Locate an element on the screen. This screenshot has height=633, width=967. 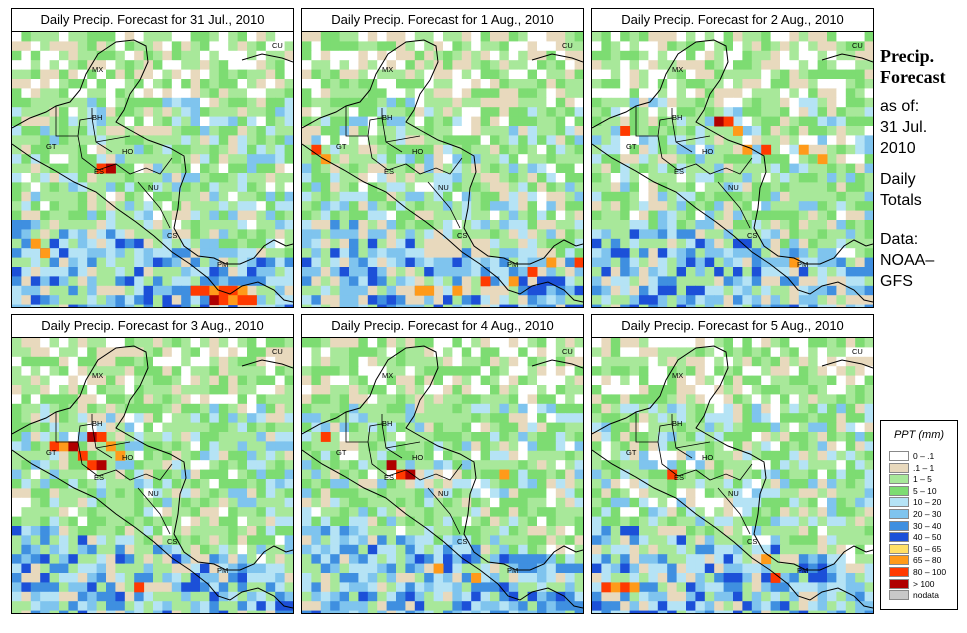
legend-row: 30 – 40 is located at coordinates (922, 526).